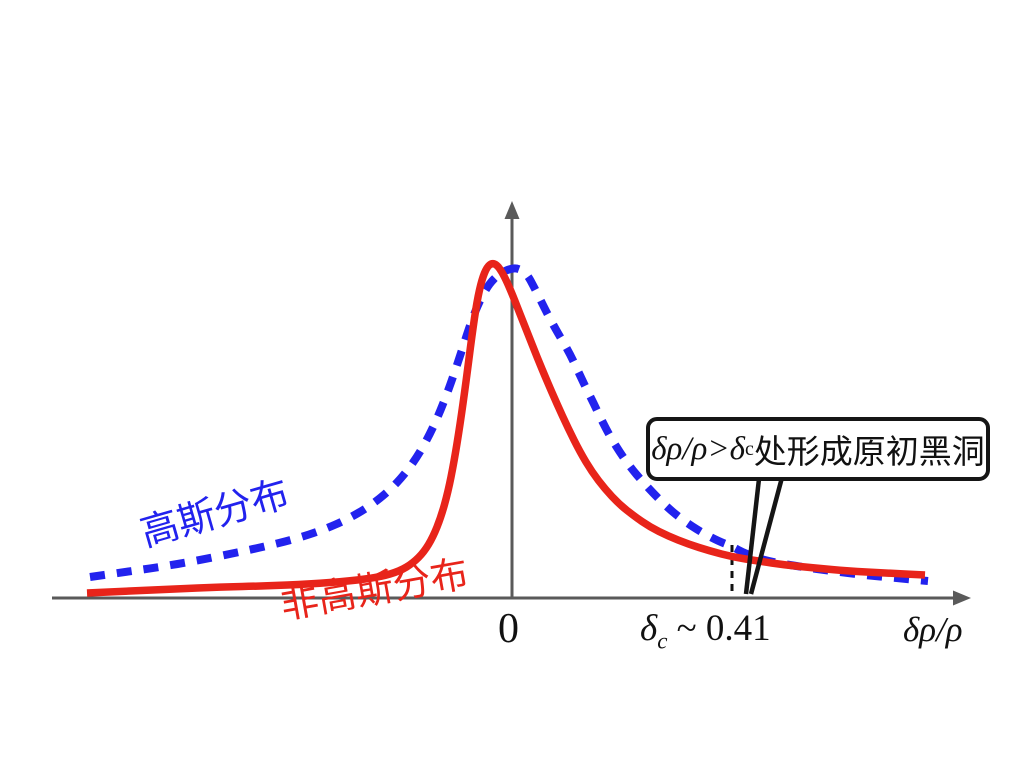 Image resolution: width=1024 pixels, height=768 pixels. I want to click on delta-subscript: c, so click(662, 641).